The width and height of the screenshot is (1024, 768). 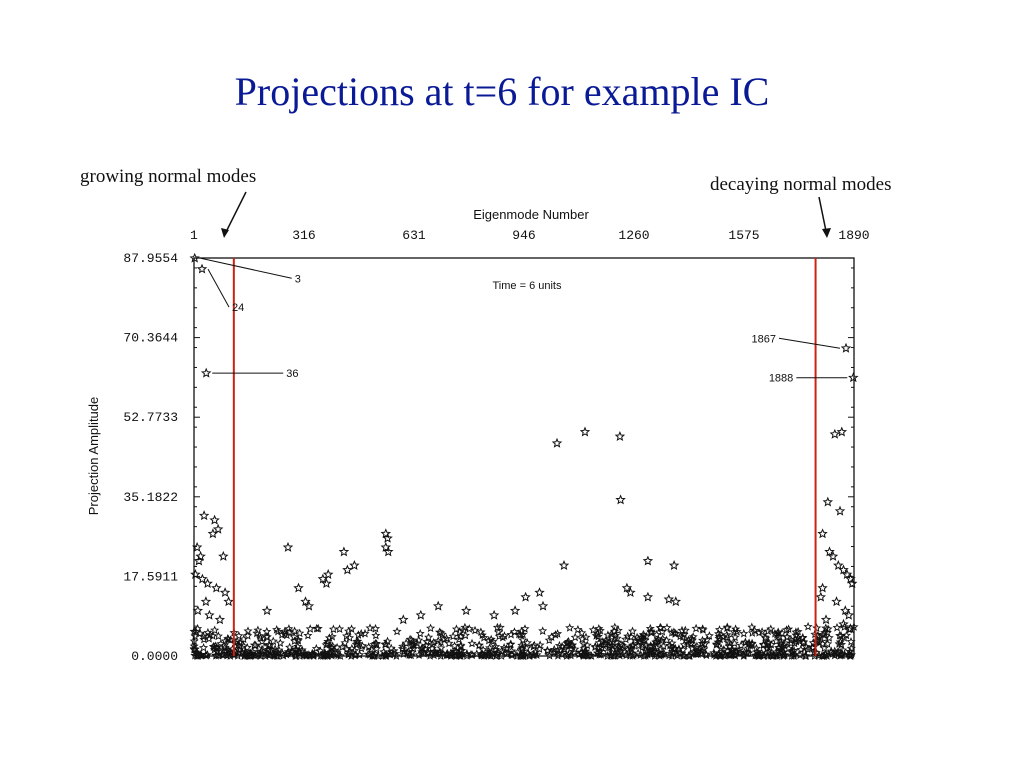 I want to click on baseline-noise, so click(x=524, y=640).